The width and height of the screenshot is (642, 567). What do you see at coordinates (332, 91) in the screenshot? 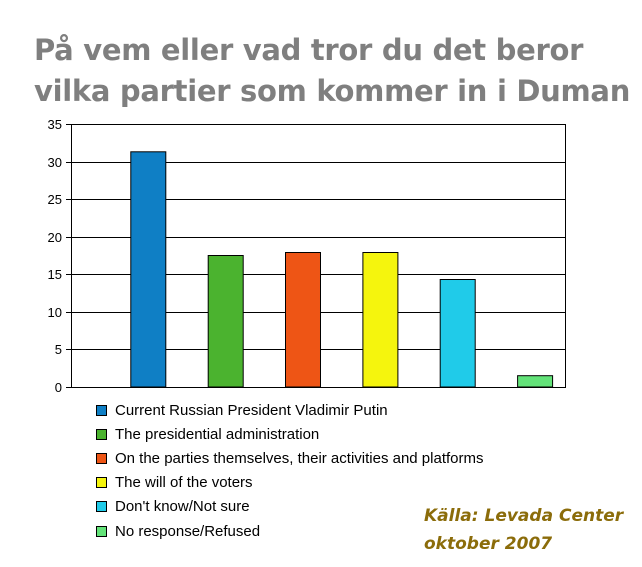
I see `chart-title-line-2: vilka partier som kommer in i Duman` at bounding box center [332, 91].